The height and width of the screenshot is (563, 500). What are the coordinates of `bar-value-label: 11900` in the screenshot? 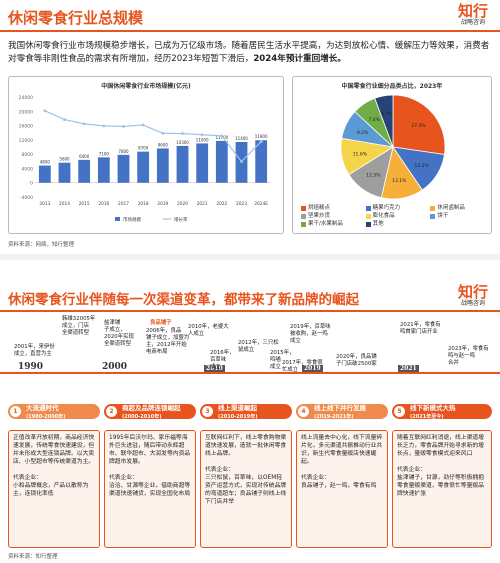 It's located at (261, 136).